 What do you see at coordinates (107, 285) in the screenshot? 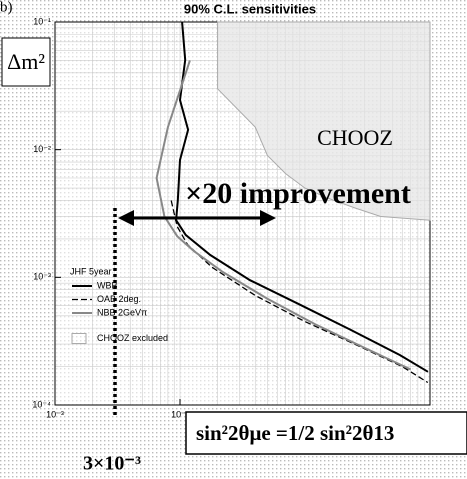
I see `legend-label: WBB` at bounding box center [107, 285].